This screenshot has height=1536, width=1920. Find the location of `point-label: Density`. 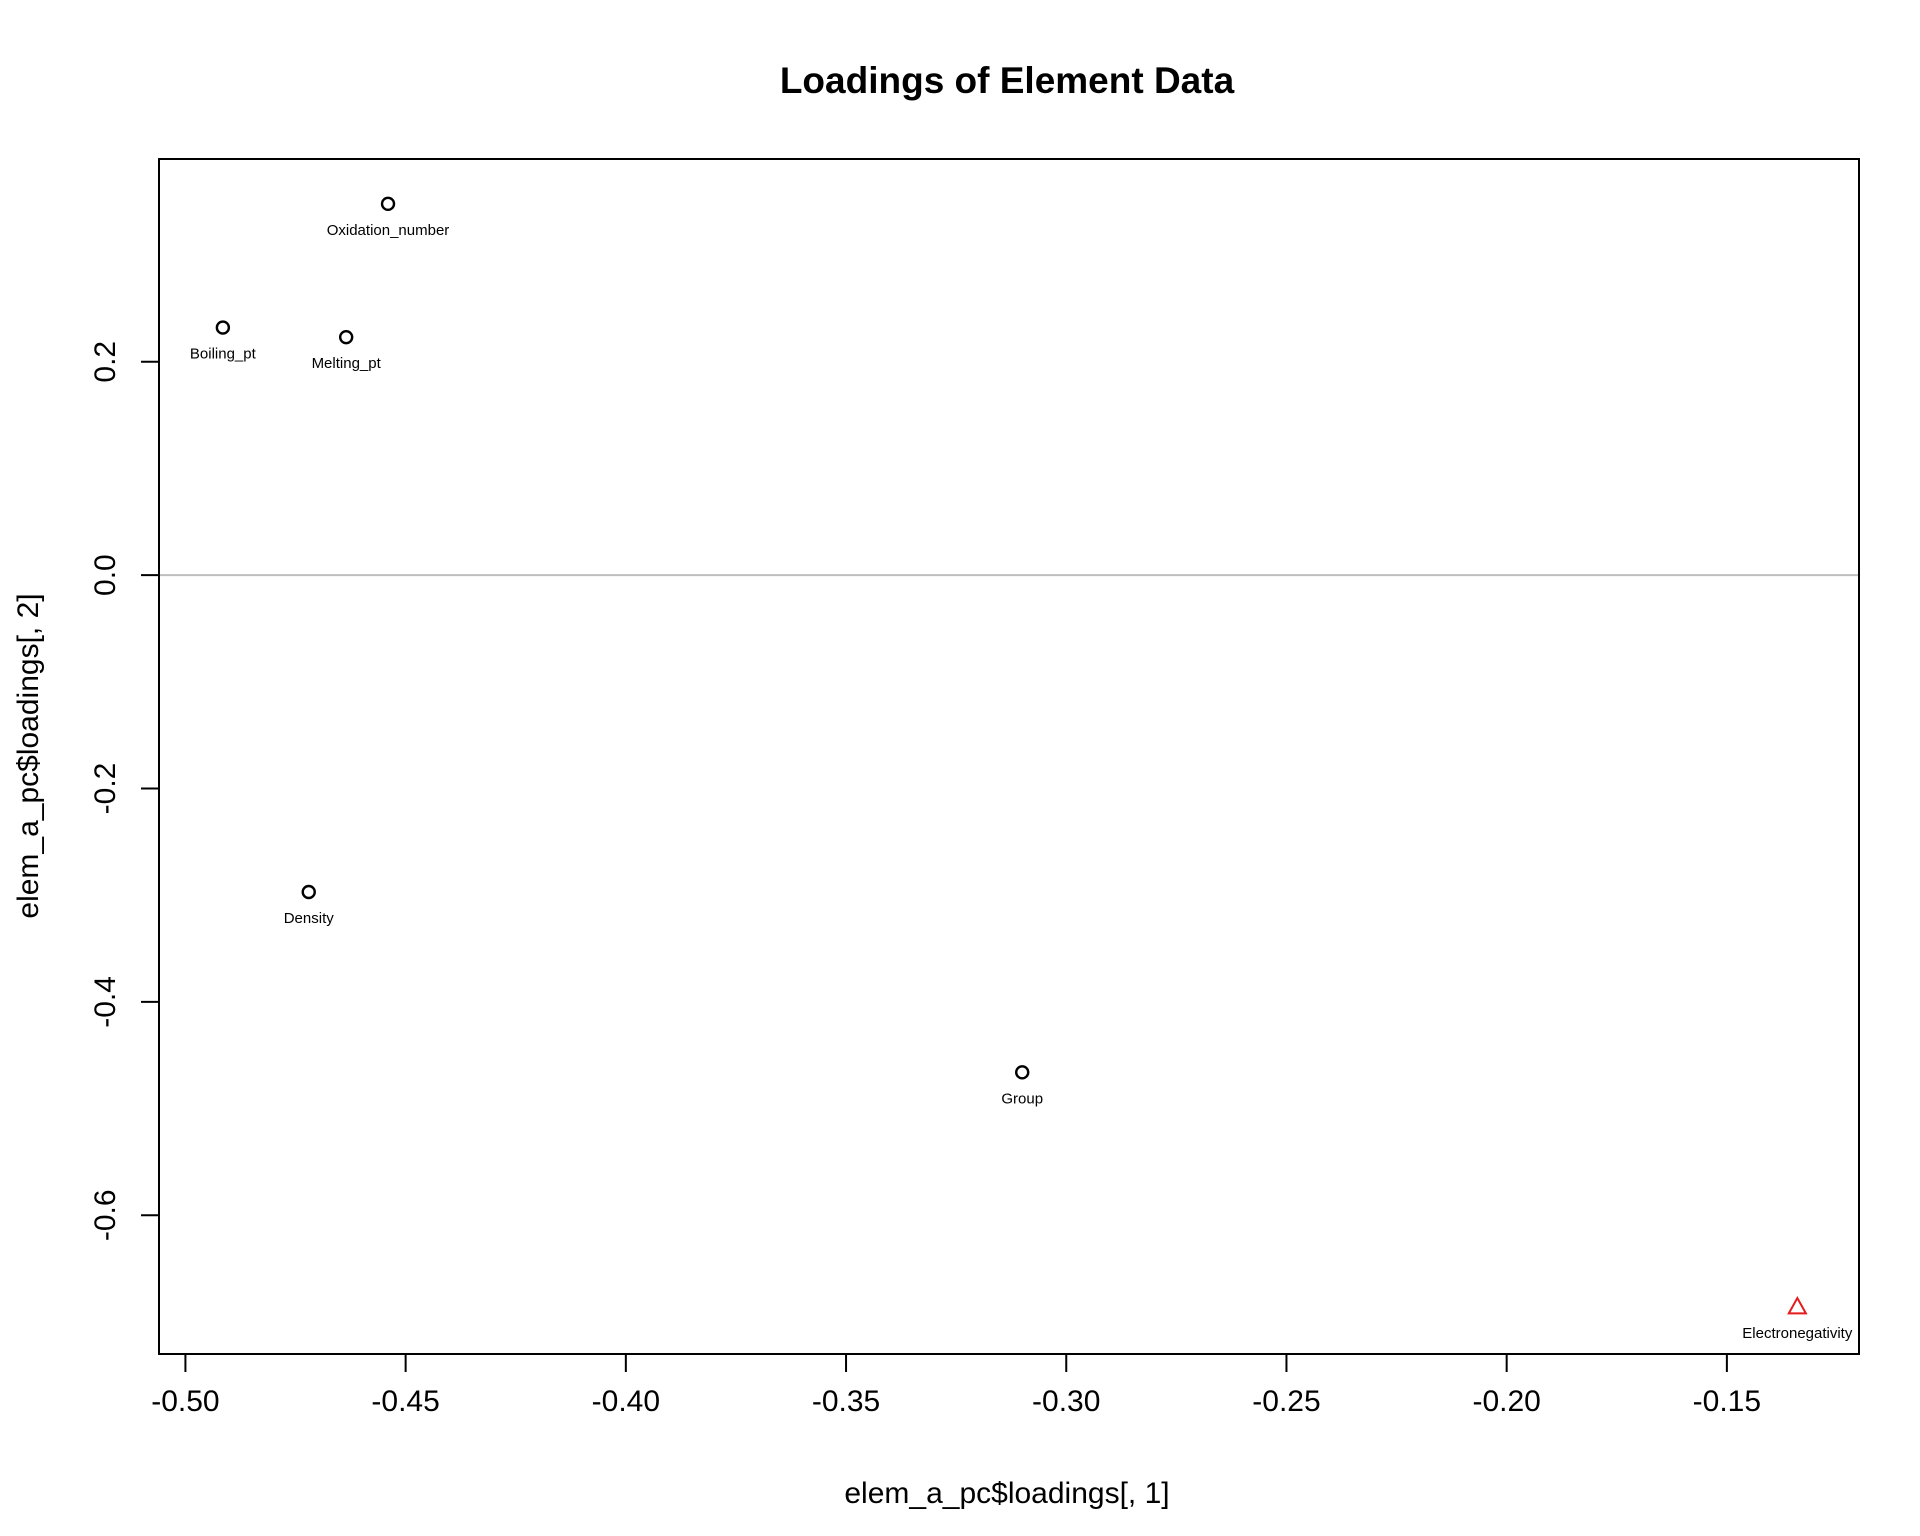

point-label: Density is located at coordinates (309, 918).